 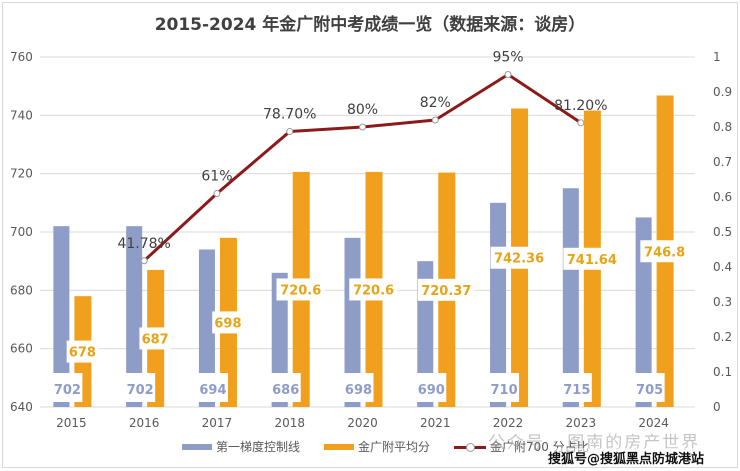 I want to click on x-tick-label: 2022, so click(x=508, y=423).